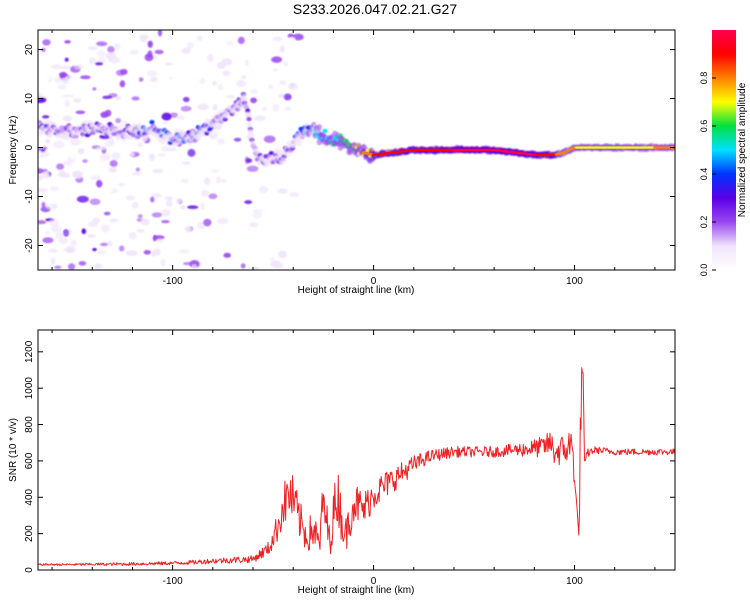 Image resolution: width=750 pixels, height=600 pixels. I want to click on spectrogram-x-axis-label: Height of straight line (km), so click(356, 290).